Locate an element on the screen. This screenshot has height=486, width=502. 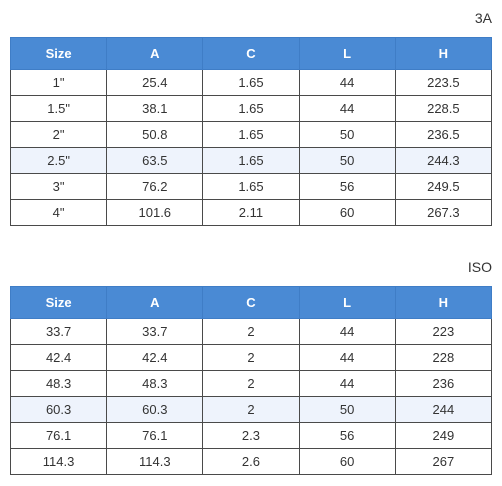
cell-a: 33.7 is located at coordinates (155, 331).